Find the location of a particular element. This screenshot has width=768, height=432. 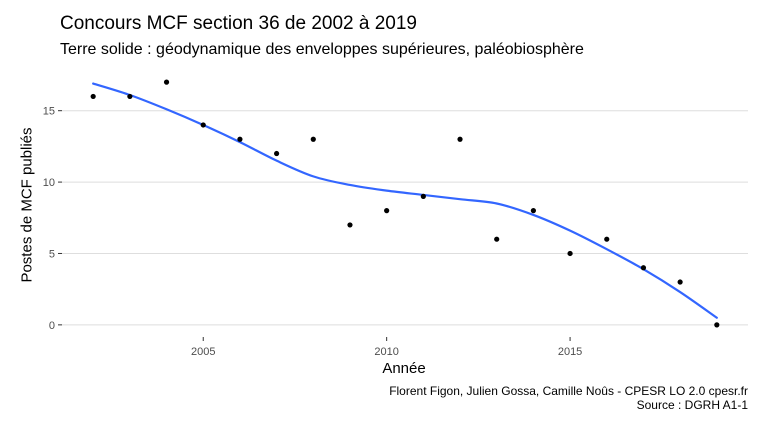

caption-source: Source : DGRH A1-1 is located at coordinates (692, 405).